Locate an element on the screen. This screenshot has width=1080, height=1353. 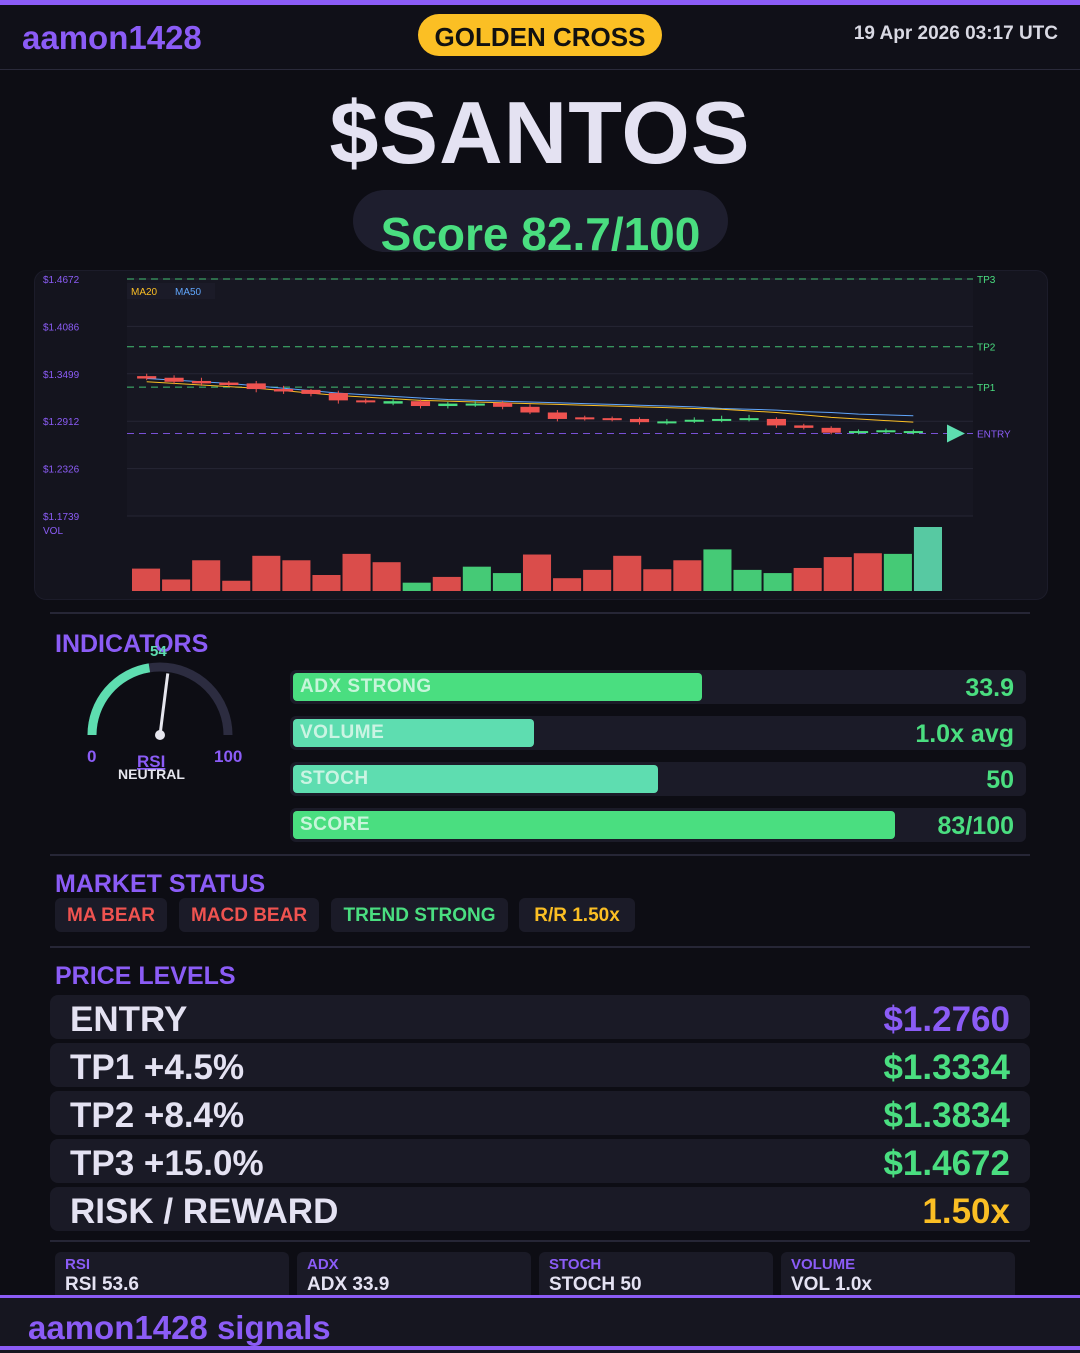
mini-stat-value: VOL 1.0x is located at coordinates (831, 1284).